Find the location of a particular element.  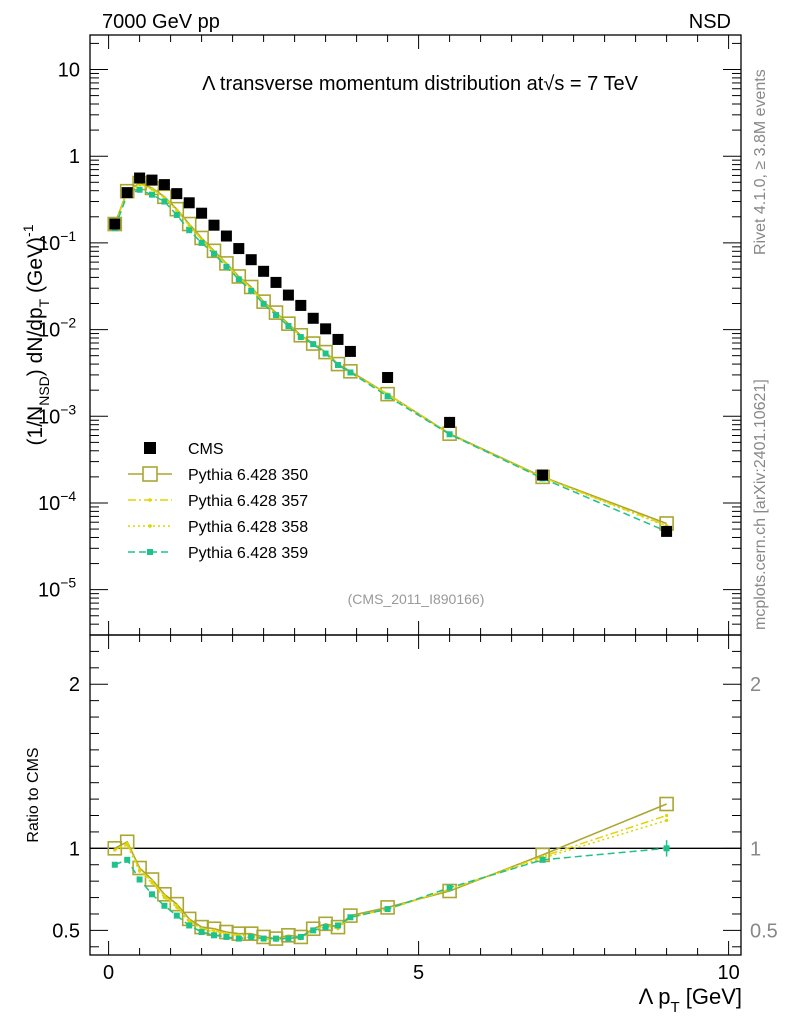

ratio-axis-label: Ratio to CMS is located at coordinates (33, 794).